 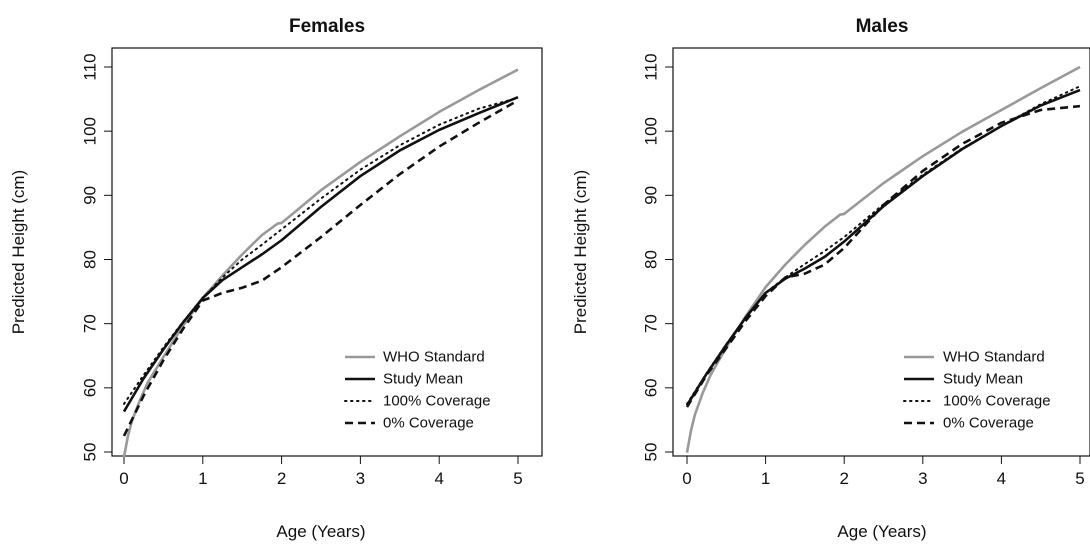 I want to click on males-legend-label-study-mean: Study Mean, so click(x=983, y=379).